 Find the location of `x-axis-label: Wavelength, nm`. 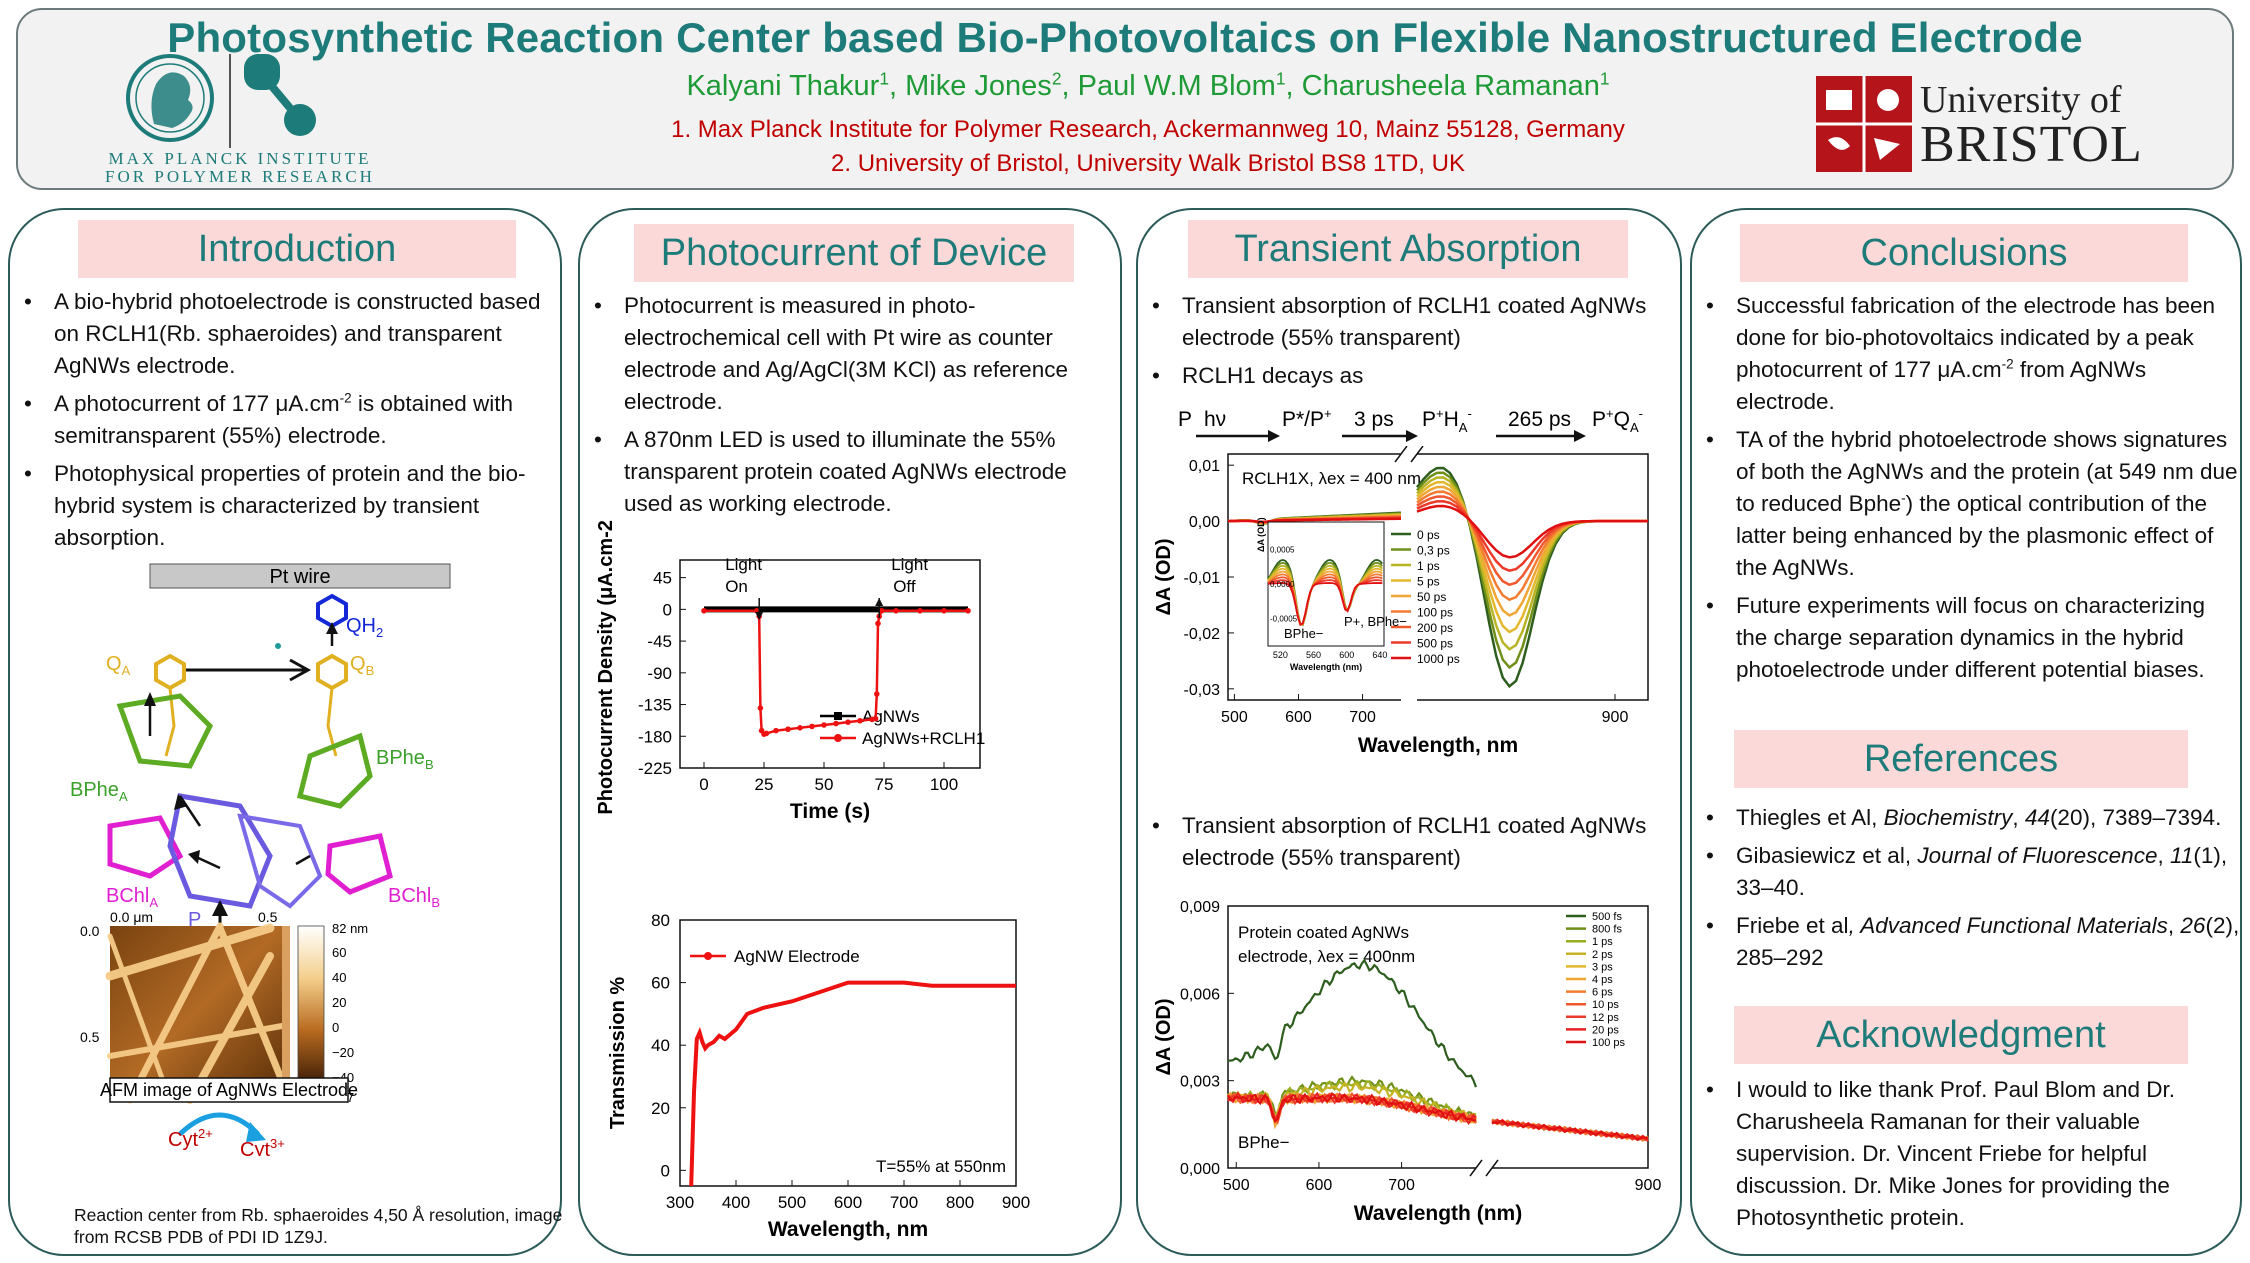

x-axis-label: Wavelength, nm is located at coordinates (848, 1229).